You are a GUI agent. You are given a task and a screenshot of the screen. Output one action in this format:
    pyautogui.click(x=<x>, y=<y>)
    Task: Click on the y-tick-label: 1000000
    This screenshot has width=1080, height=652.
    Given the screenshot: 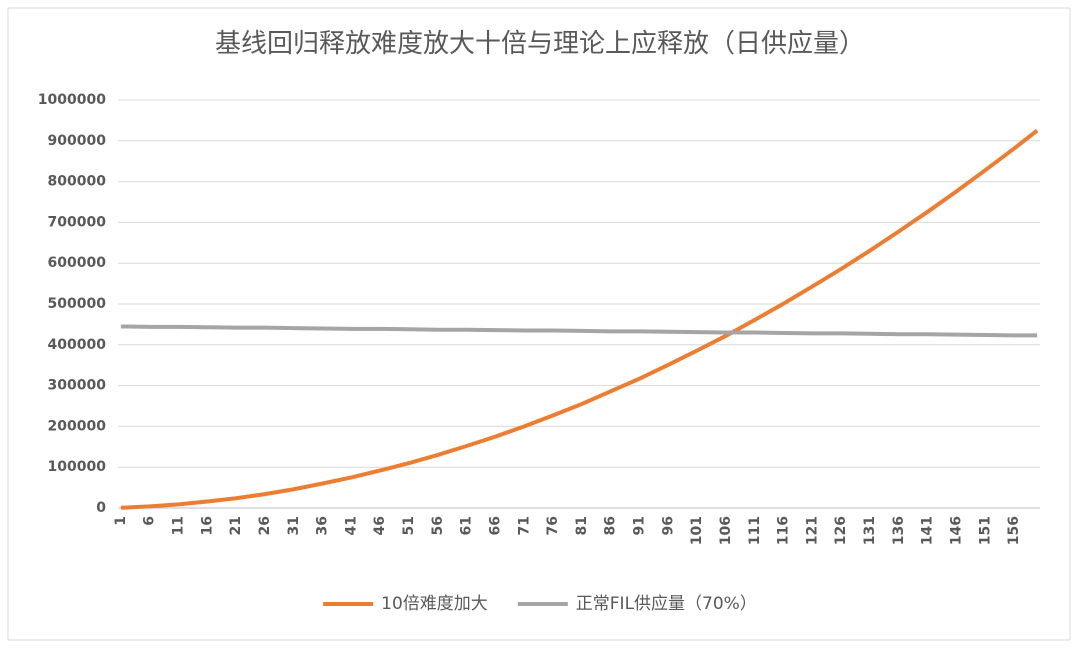 What is the action you would take?
    pyautogui.click(x=72, y=100)
    